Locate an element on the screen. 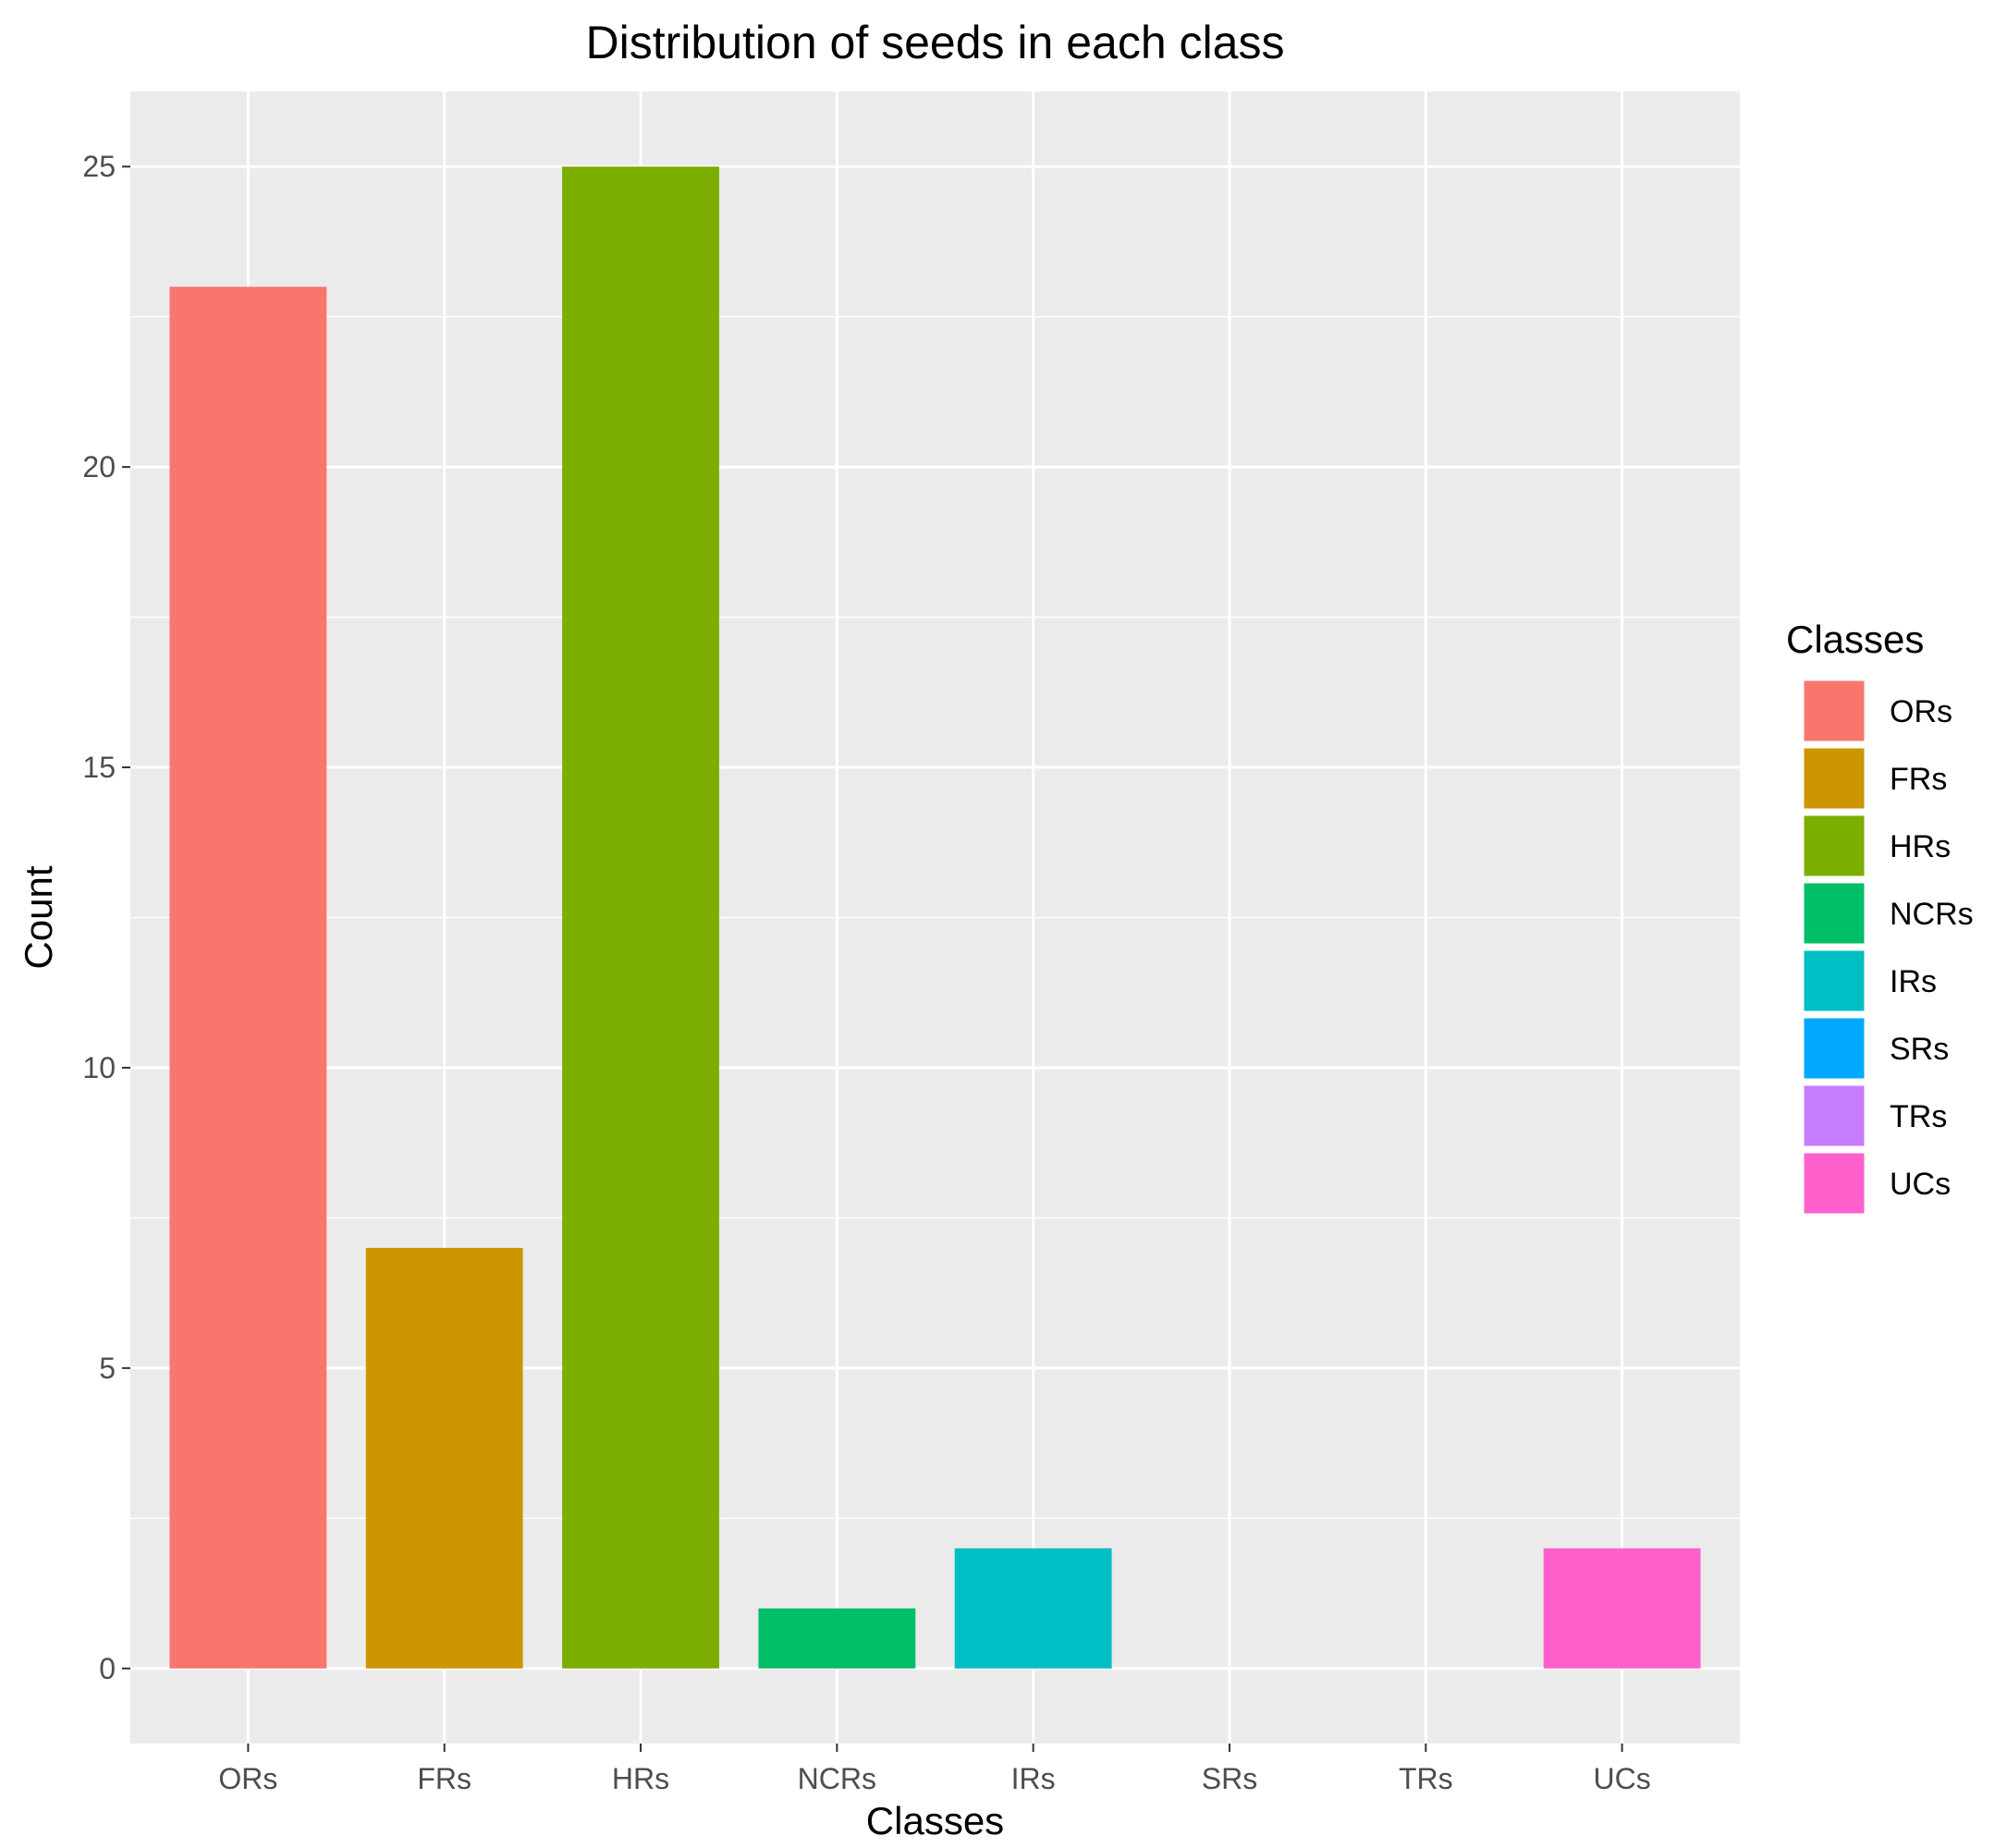 Image resolution: width=2007 pixels, height=1848 pixels. x-tick-label: FRs is located at coordinates (444, 1778).